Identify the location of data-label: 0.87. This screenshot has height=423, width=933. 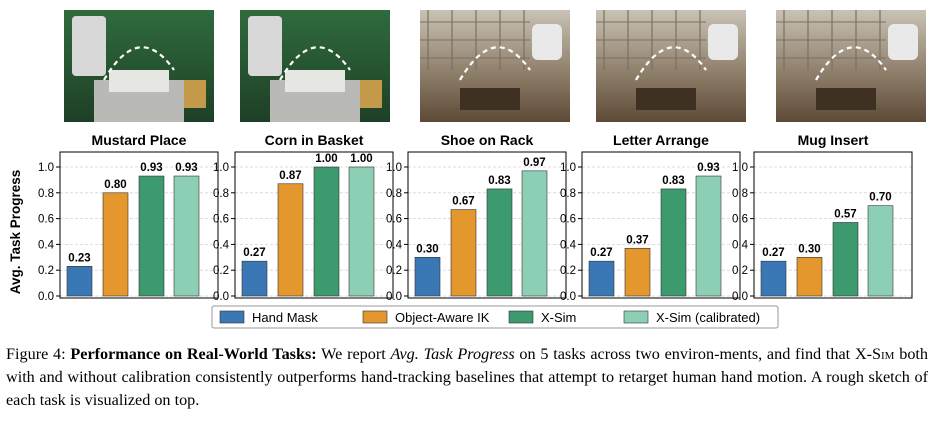
(290, 176).